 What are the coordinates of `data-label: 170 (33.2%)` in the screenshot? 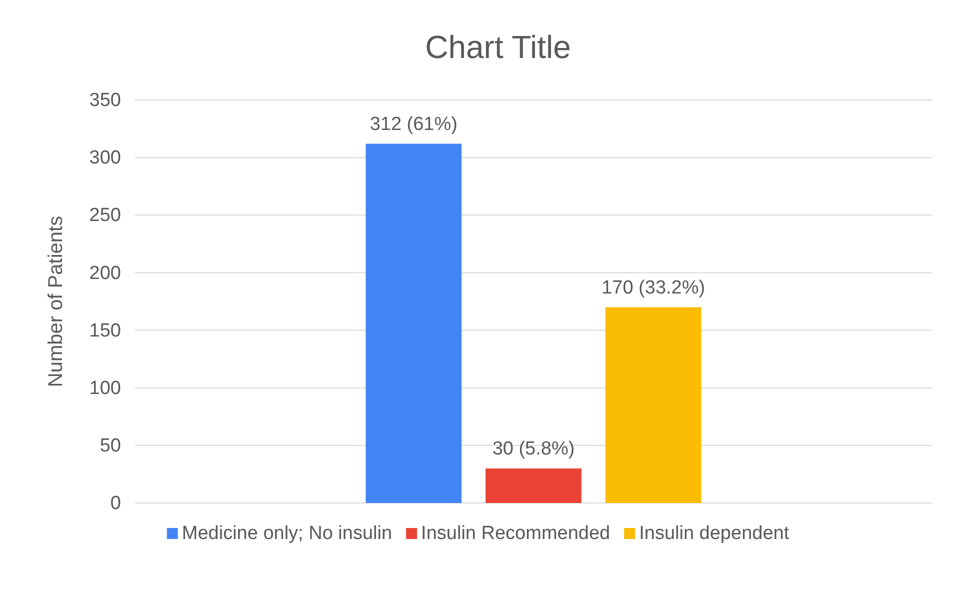 It's located at (654, 287).